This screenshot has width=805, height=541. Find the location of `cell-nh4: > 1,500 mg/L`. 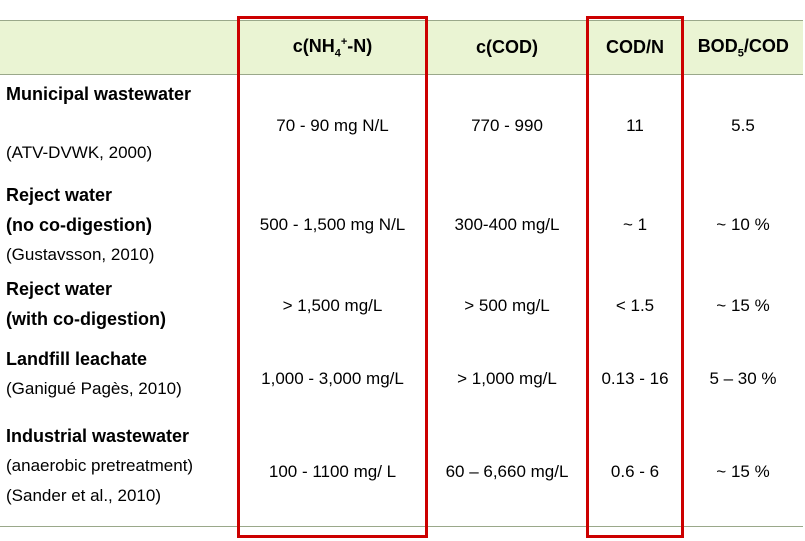

cell-nh4: > 1,500 mg/L is located at coordinates (332, 305).